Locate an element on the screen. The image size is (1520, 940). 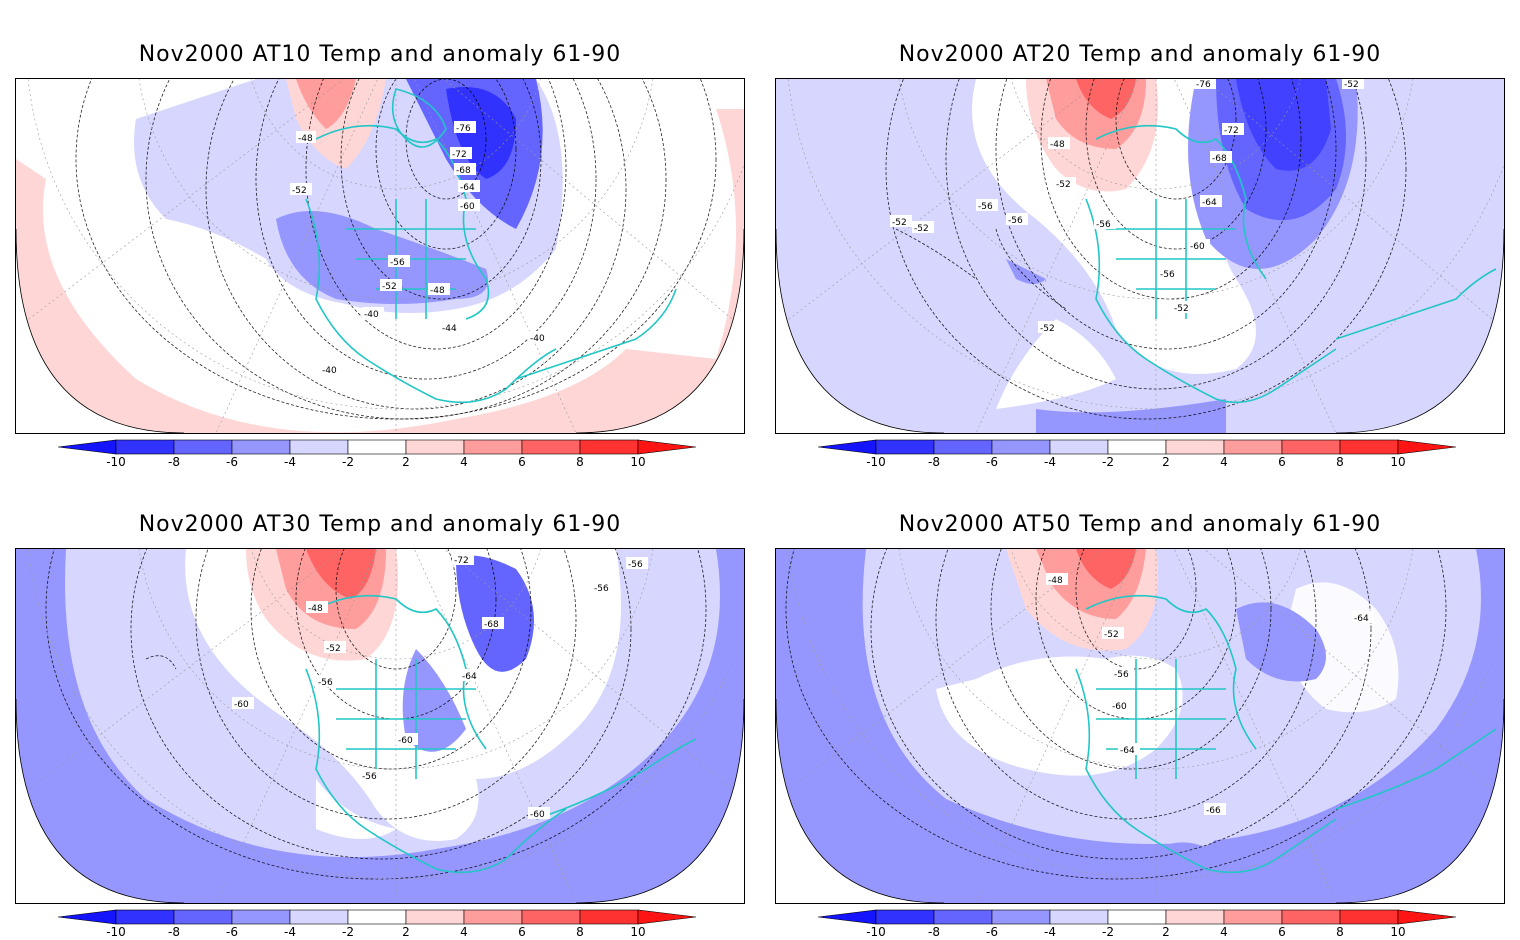
svg-text: -66 is located at coordinates (1213, 811).